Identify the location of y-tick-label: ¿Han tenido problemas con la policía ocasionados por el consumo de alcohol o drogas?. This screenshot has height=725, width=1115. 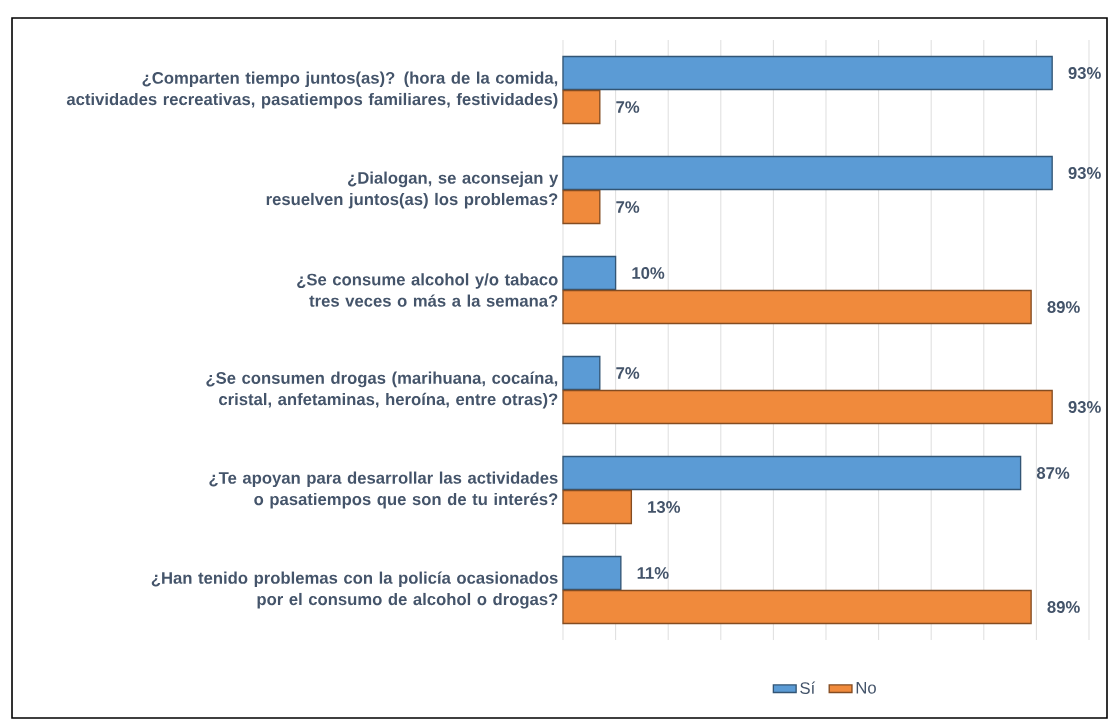
(354, 590).